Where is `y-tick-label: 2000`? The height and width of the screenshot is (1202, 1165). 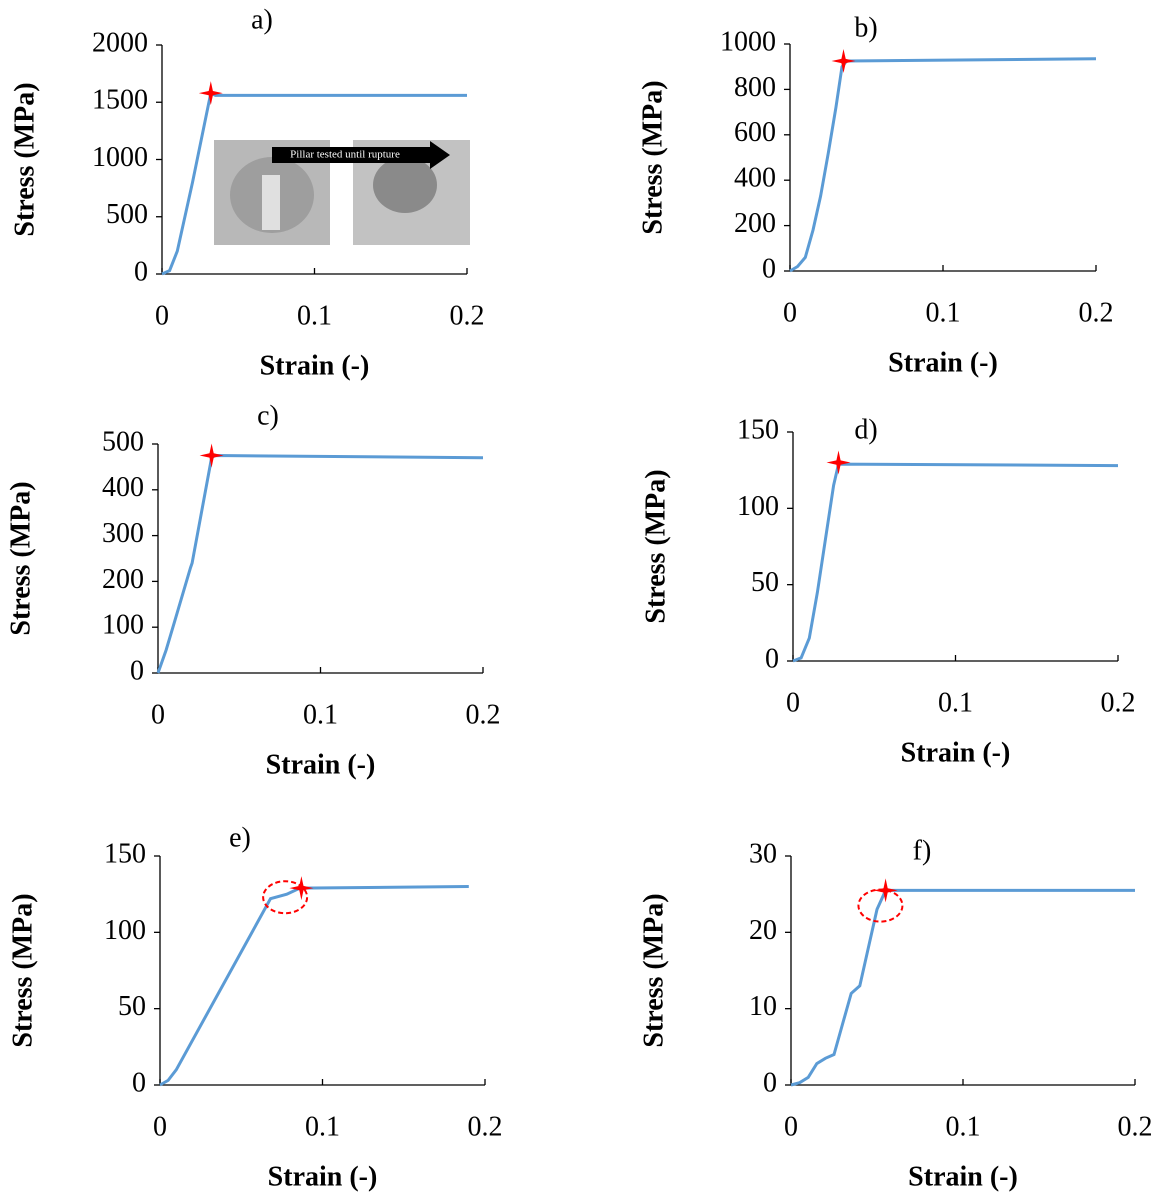 y-tick-label: 2000 is located at coordinates (120, 42).